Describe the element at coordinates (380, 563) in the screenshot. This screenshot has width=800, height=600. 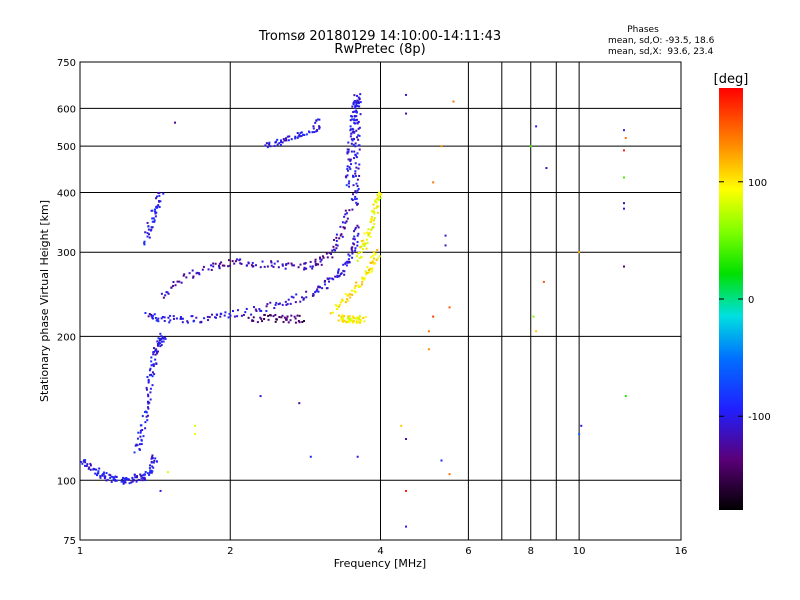
I see `x-axis-label: Frequency [MHz]` at that location.